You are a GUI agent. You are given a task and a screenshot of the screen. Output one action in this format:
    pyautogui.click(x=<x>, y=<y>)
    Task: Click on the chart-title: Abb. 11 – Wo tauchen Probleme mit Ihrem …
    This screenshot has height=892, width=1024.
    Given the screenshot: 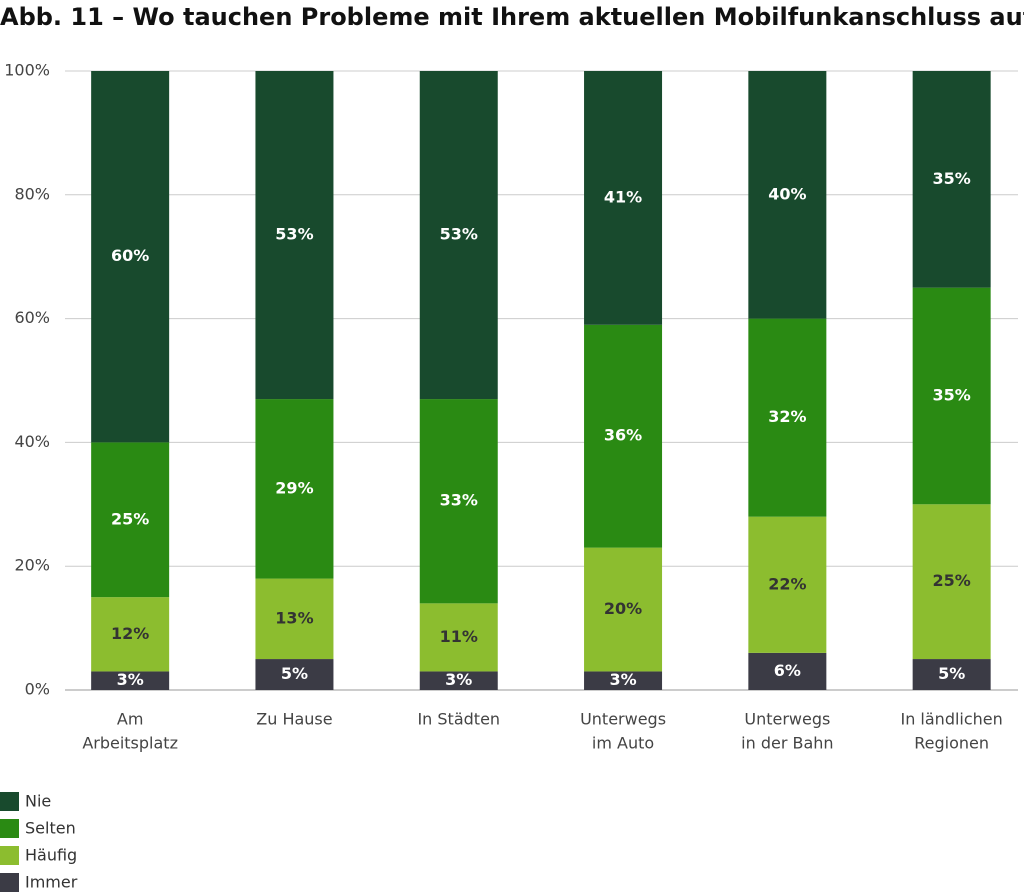 What is the action you would take?
    pyautogui.click(x=512, y=17)
    